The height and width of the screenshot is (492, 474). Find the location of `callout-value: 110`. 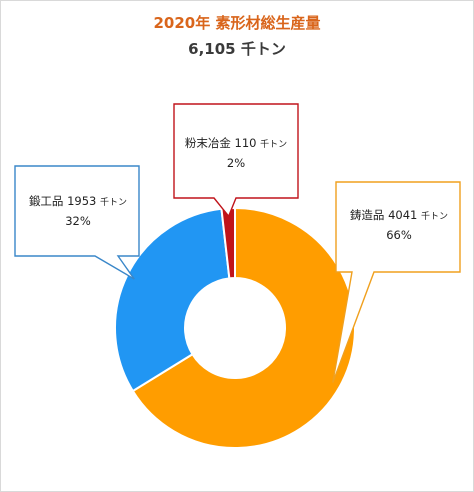

callout-value: 110 is located at coordinates (245, 143).